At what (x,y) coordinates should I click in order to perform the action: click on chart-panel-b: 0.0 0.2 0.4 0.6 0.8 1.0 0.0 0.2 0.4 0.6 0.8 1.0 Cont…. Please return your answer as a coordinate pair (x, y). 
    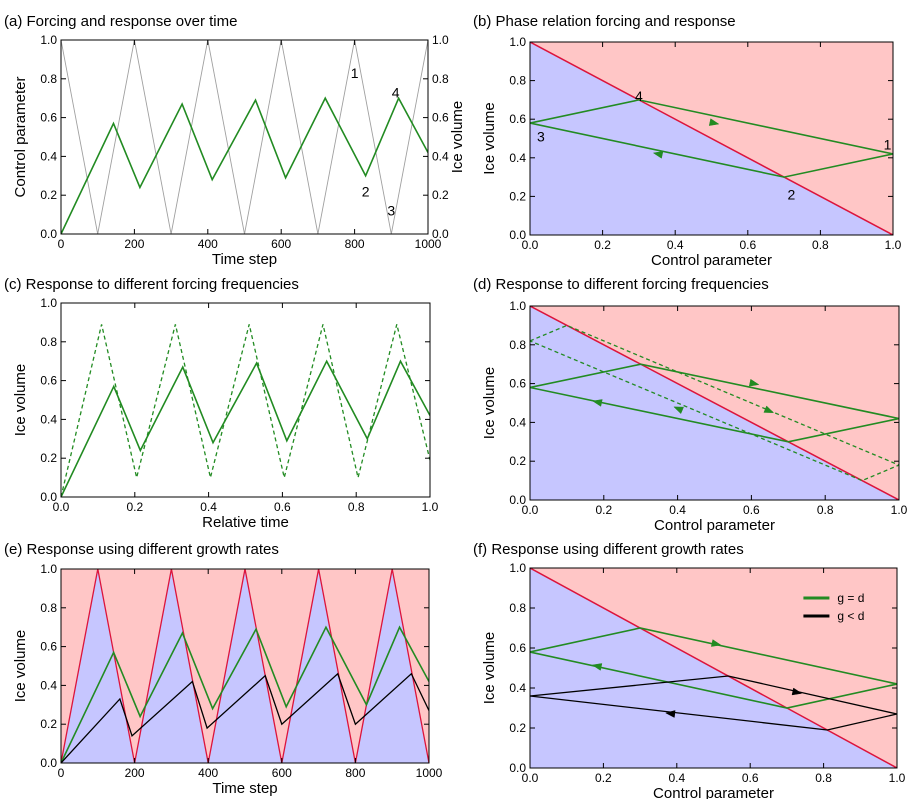
    Looking at the image, I should click on (687, 141).